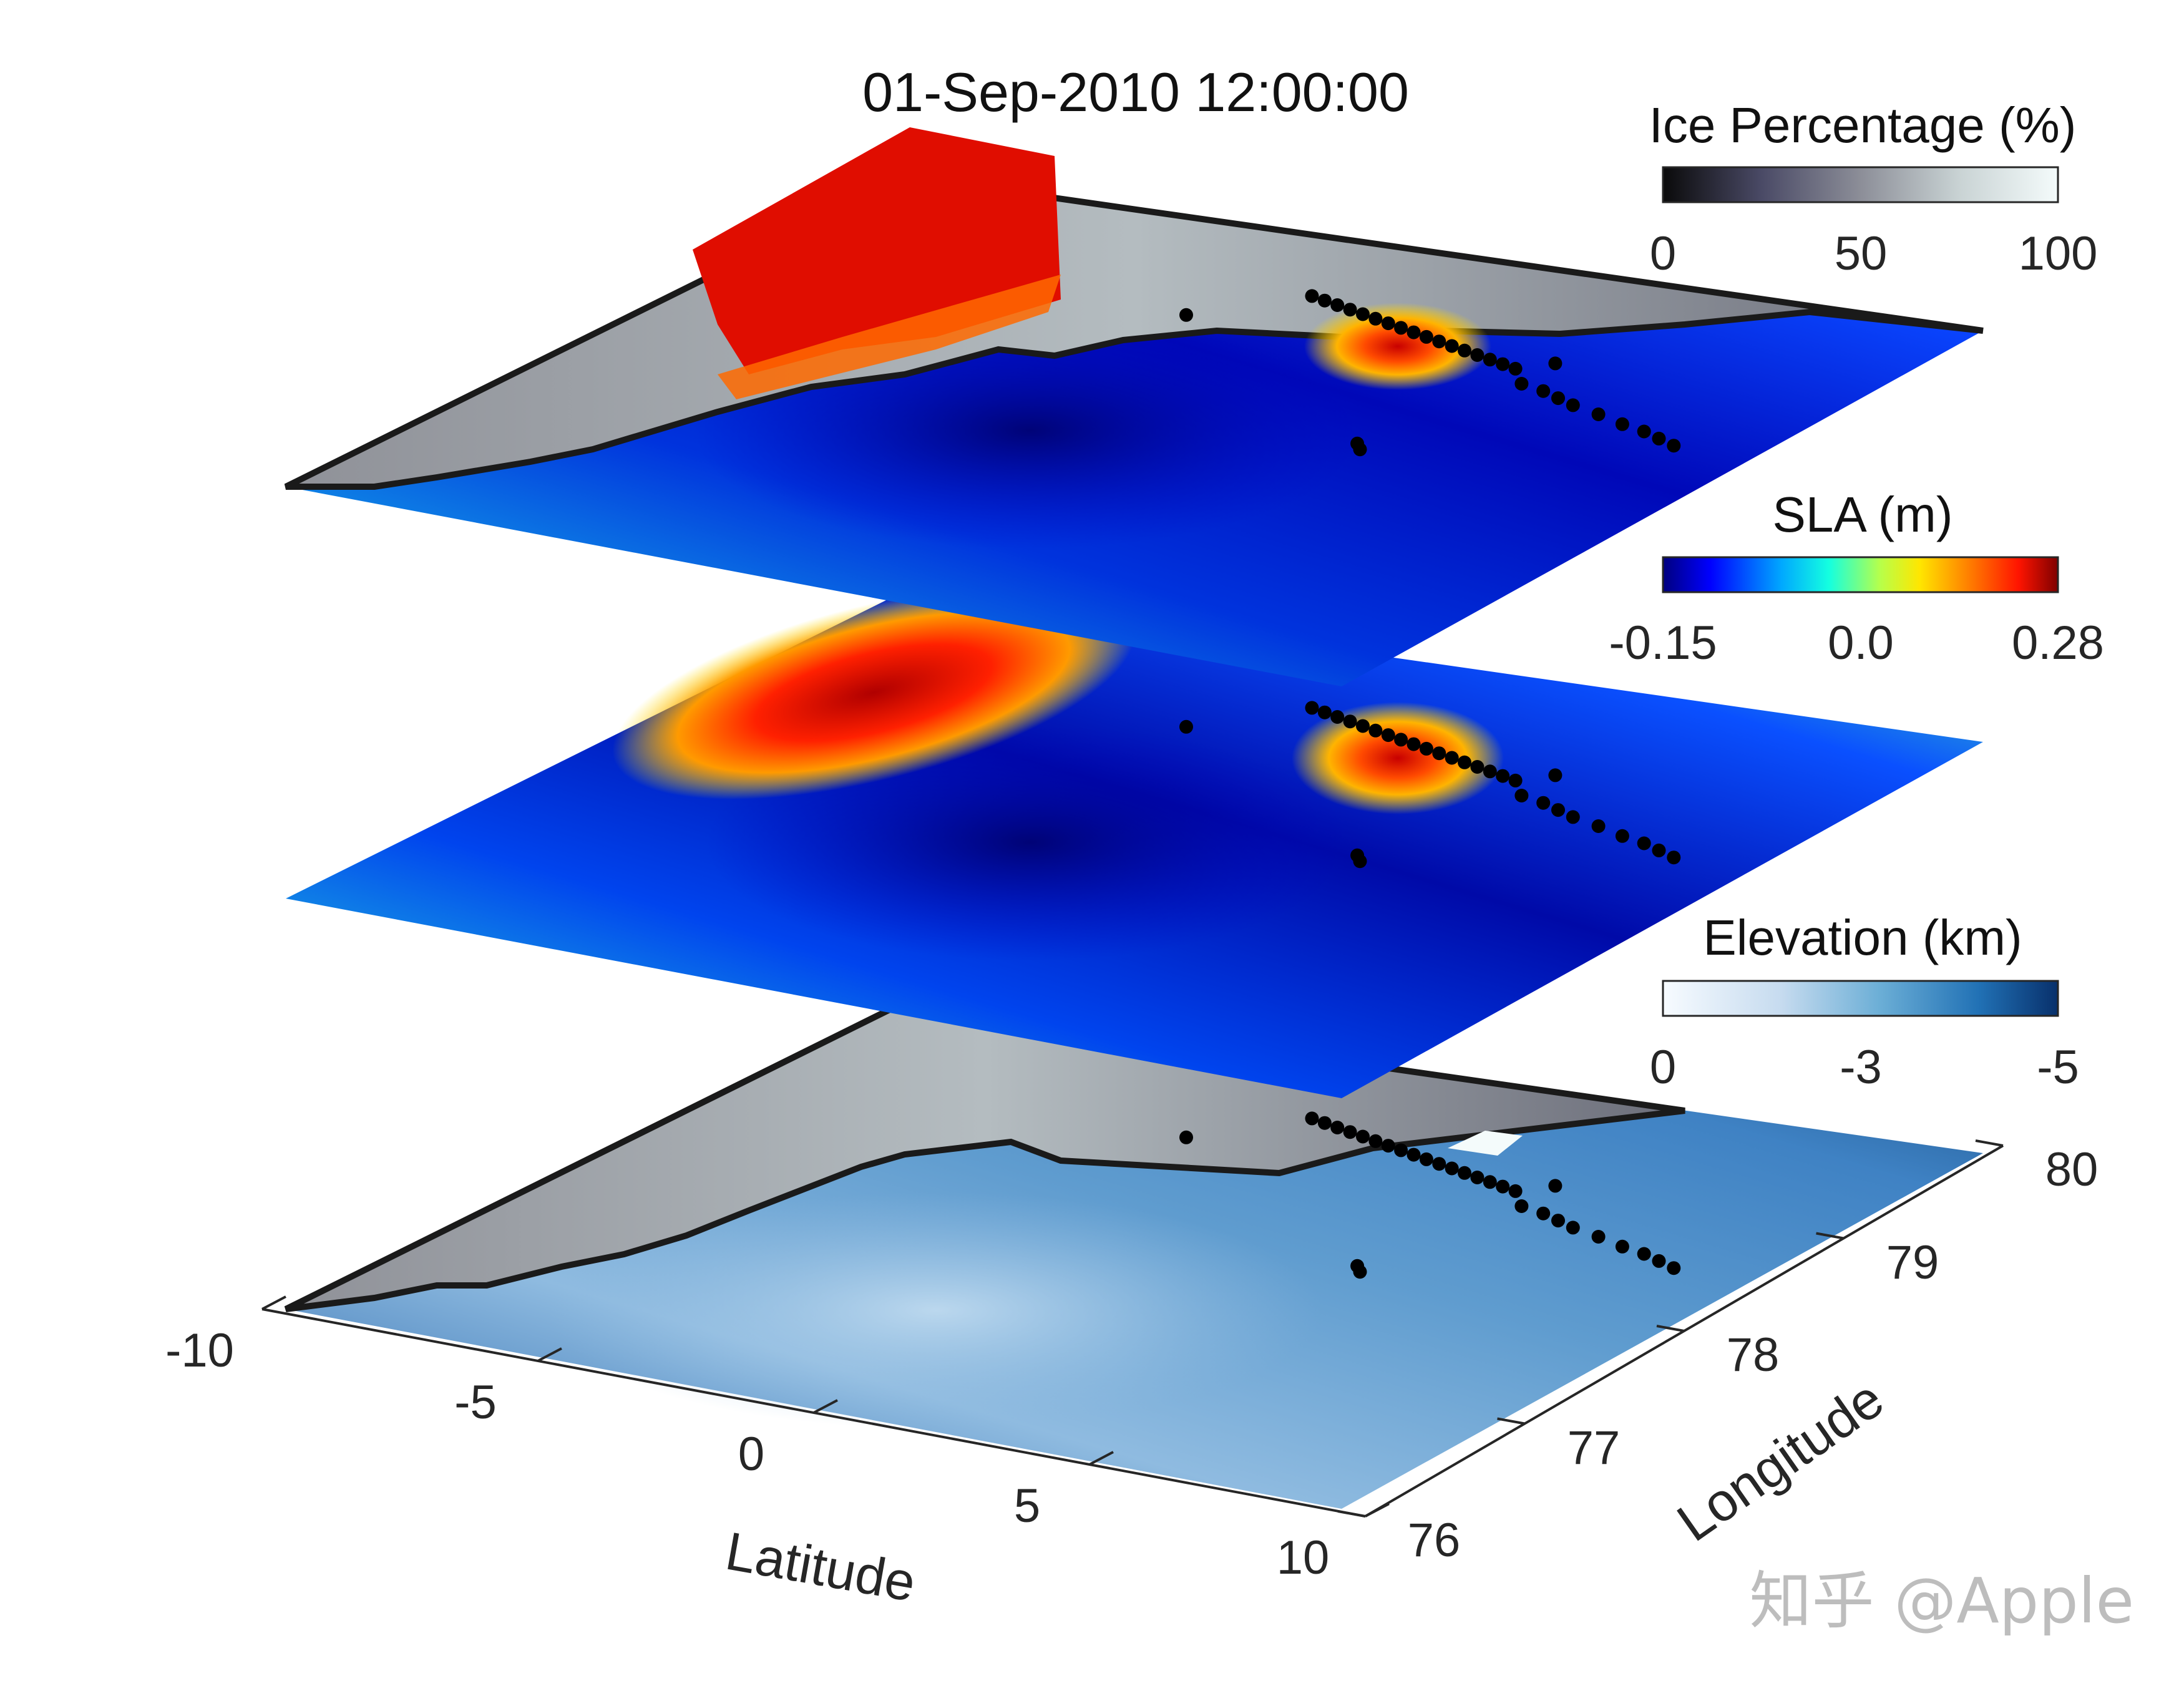 This screenshot has width=2184, height=1691. Describe the element at coordinates (1663, 253) in the screenshot. I see `colorbar-ice-tick: 0` at that location.